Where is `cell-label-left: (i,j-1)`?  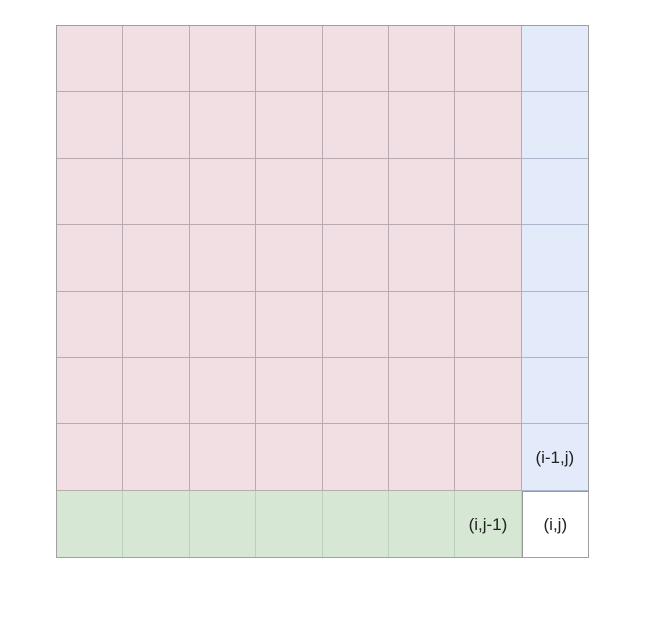 cell-label-left: (i,j-1) is located at coordinates (488, 524).